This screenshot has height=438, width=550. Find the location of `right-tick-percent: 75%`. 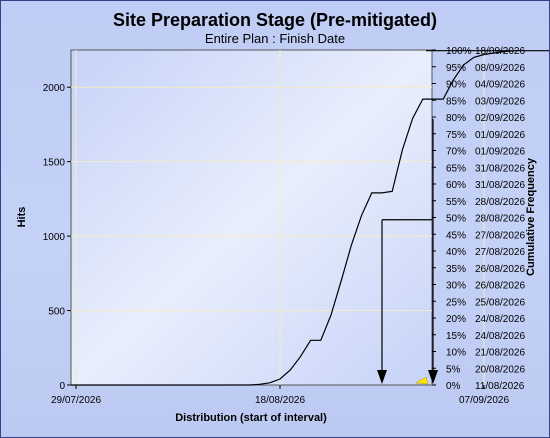

right-tick-percent: 75% is located at coordinates (456, 135).